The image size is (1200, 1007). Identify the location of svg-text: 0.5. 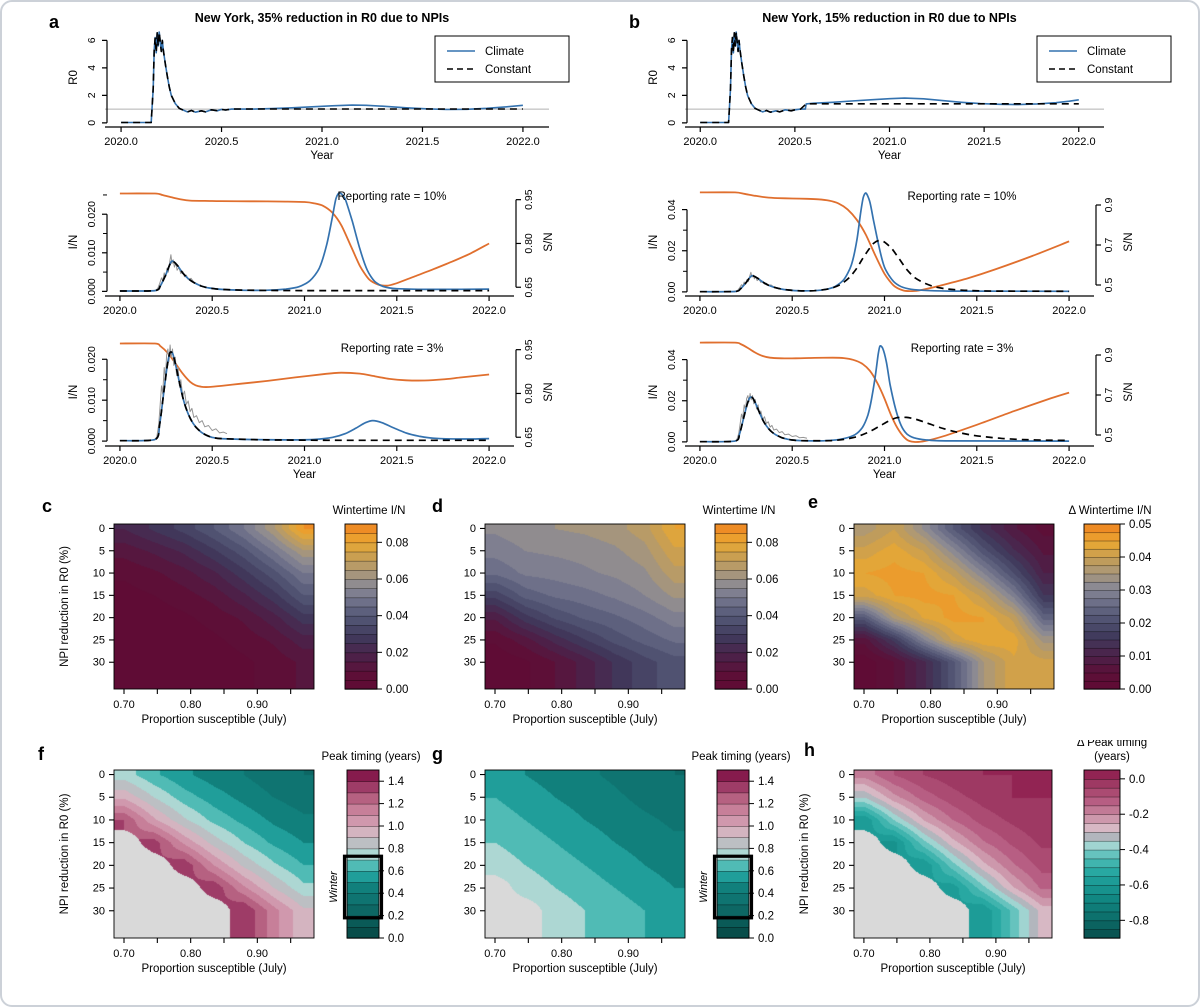
(1109, 285).